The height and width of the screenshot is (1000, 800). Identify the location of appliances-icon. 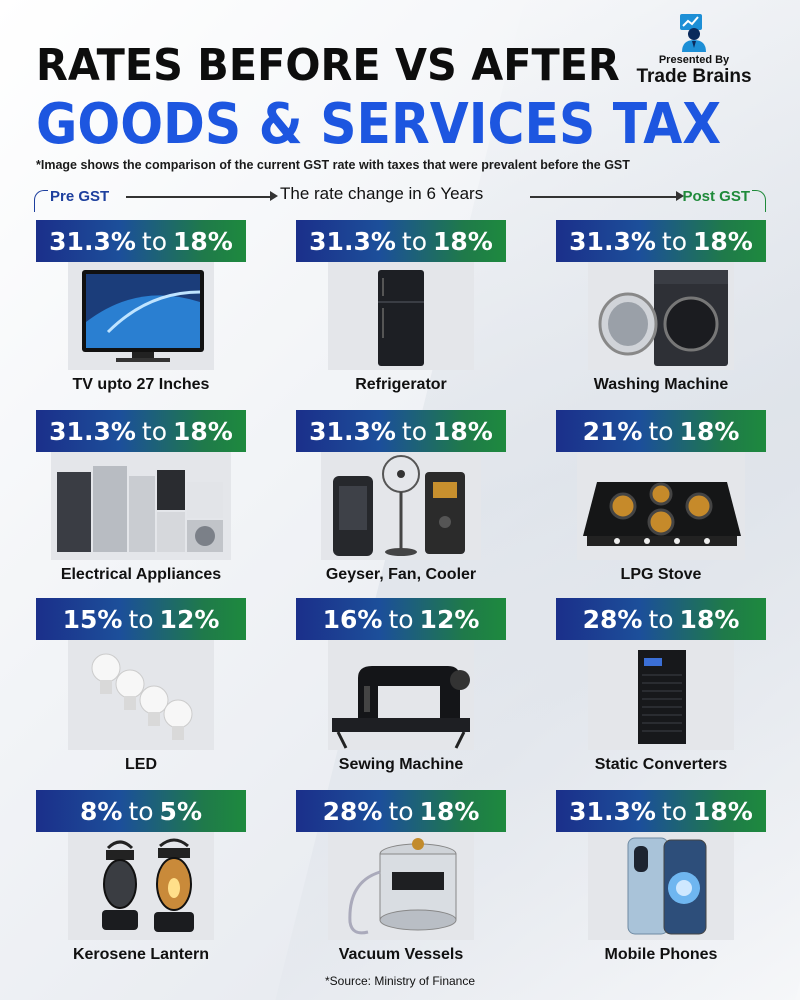
(141, 506).